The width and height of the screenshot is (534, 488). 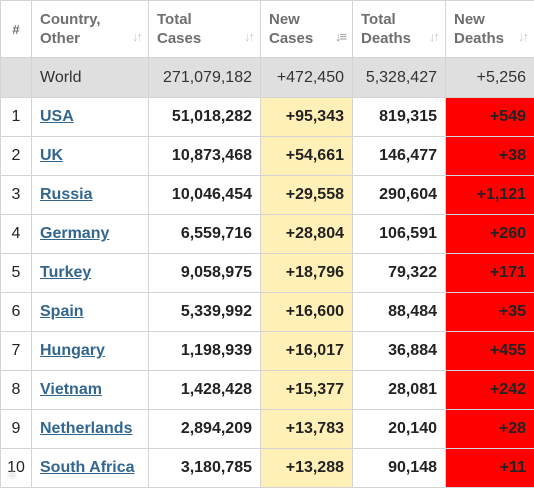 I want to click on col-header-country: Country, Other ↓↑, so click(x=90, y=29).